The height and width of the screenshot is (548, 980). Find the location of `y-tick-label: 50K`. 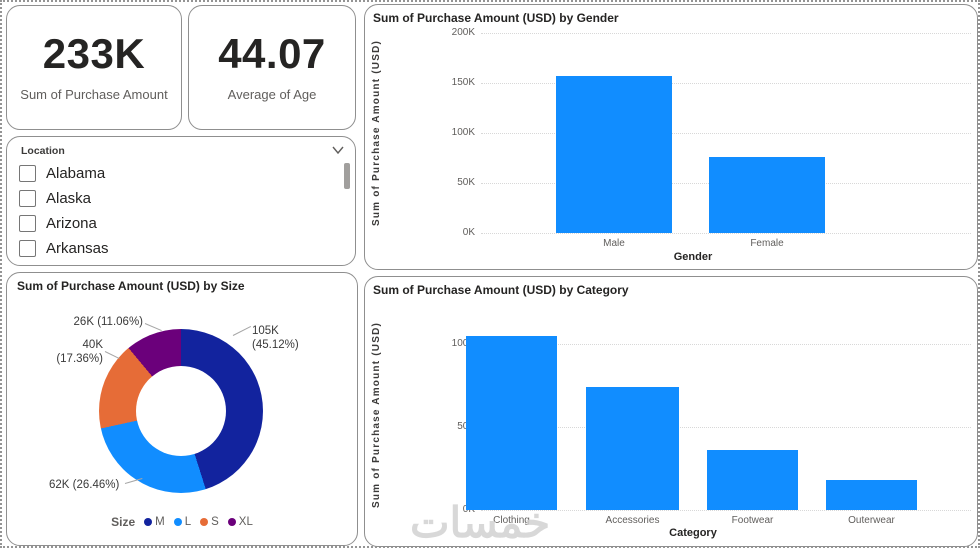

y-tick-label: 50K is located at coordinates (466, 182).